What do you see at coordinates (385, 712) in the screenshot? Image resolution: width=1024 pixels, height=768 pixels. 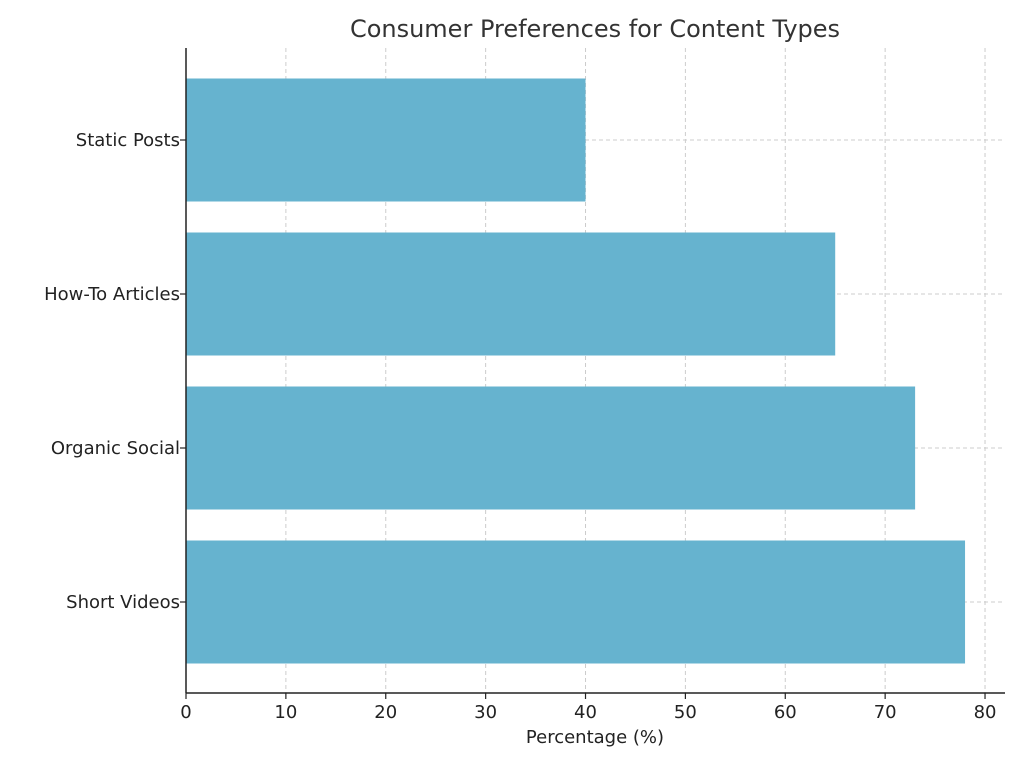 I see `x-tick-label: 20` at bounding box center [385, 712].